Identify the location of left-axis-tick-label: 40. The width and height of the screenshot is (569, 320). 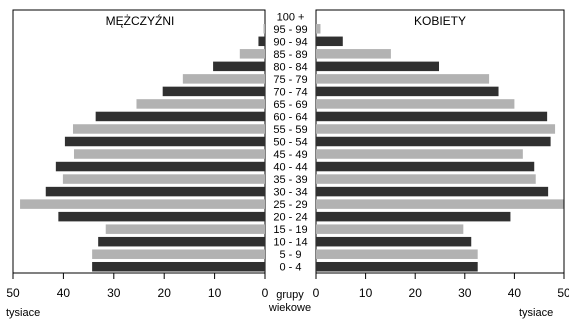
(64, 293).